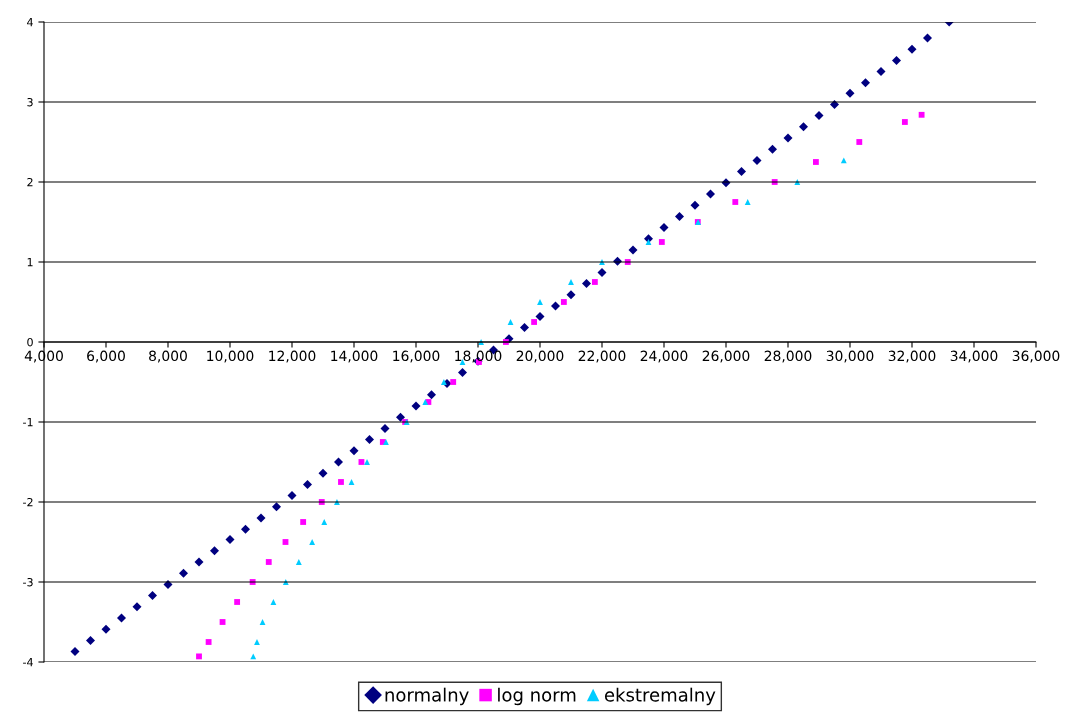 The height and width of the screenshot is (724, 1081). Describe the element at coordinates (168, 356) in the screenshot. I see `x-tick-label: 8,000` at that location.